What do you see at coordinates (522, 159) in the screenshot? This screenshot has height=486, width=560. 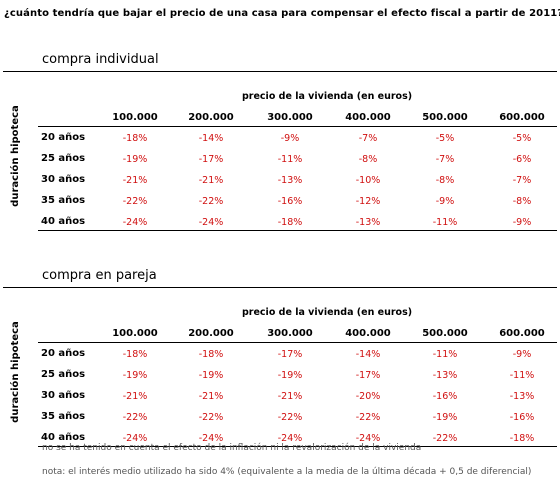 I see `table-cell: -6%` at bounding box center [522, 159].